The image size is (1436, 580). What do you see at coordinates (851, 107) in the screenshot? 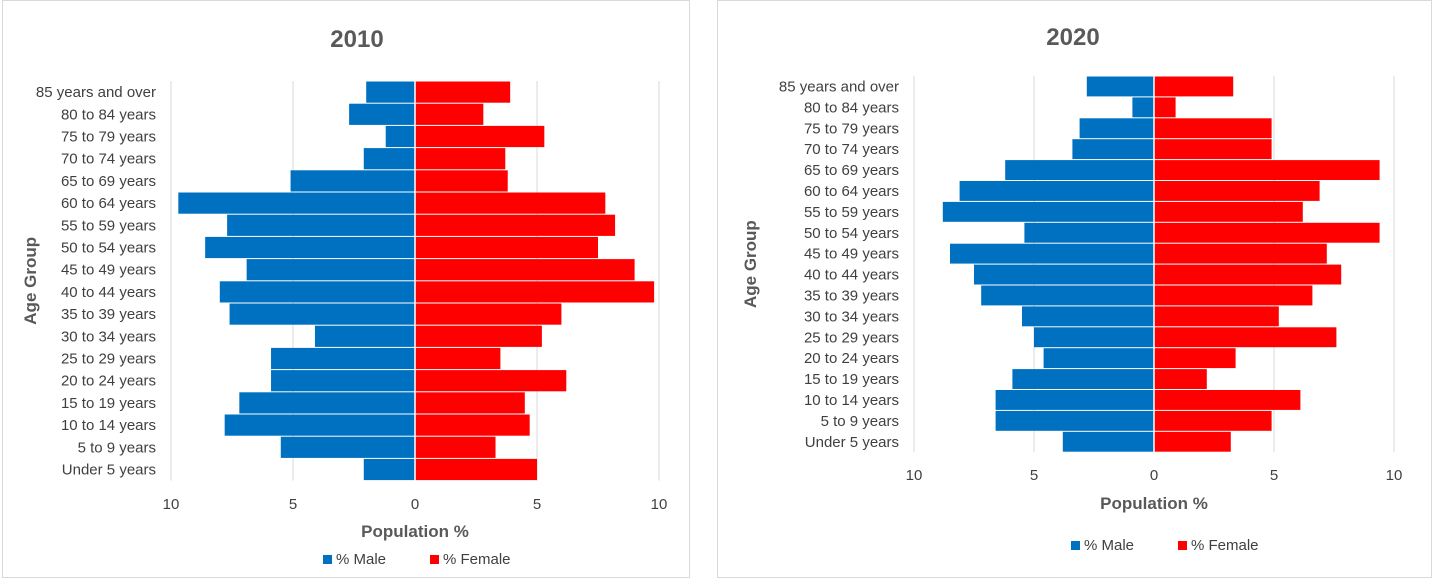
I see `category-label: 80 to 84 years` at bounding box center [851, 107].